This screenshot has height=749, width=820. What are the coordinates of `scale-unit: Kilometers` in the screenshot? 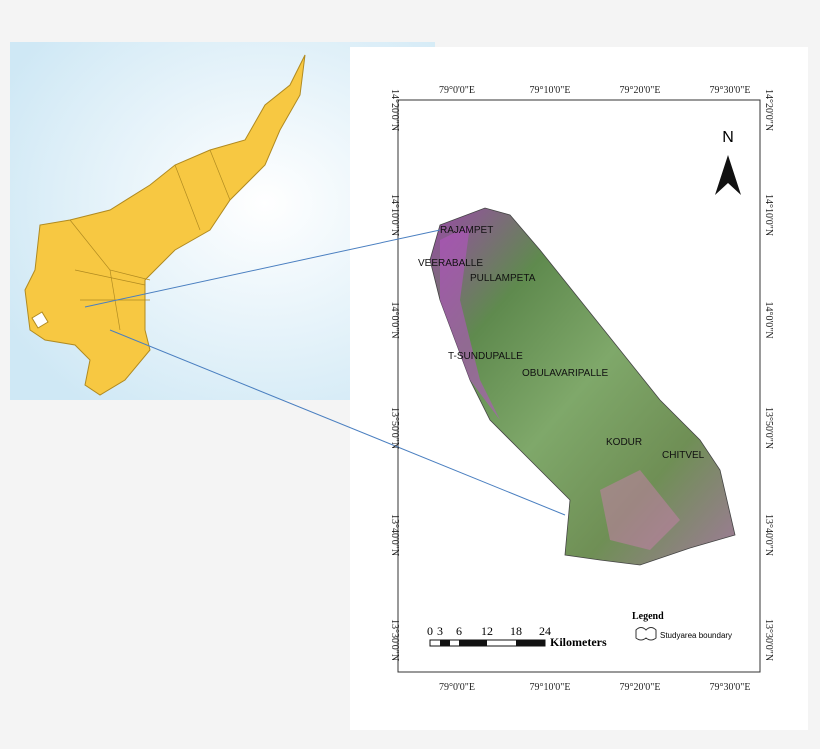 It's located at (578, 642).